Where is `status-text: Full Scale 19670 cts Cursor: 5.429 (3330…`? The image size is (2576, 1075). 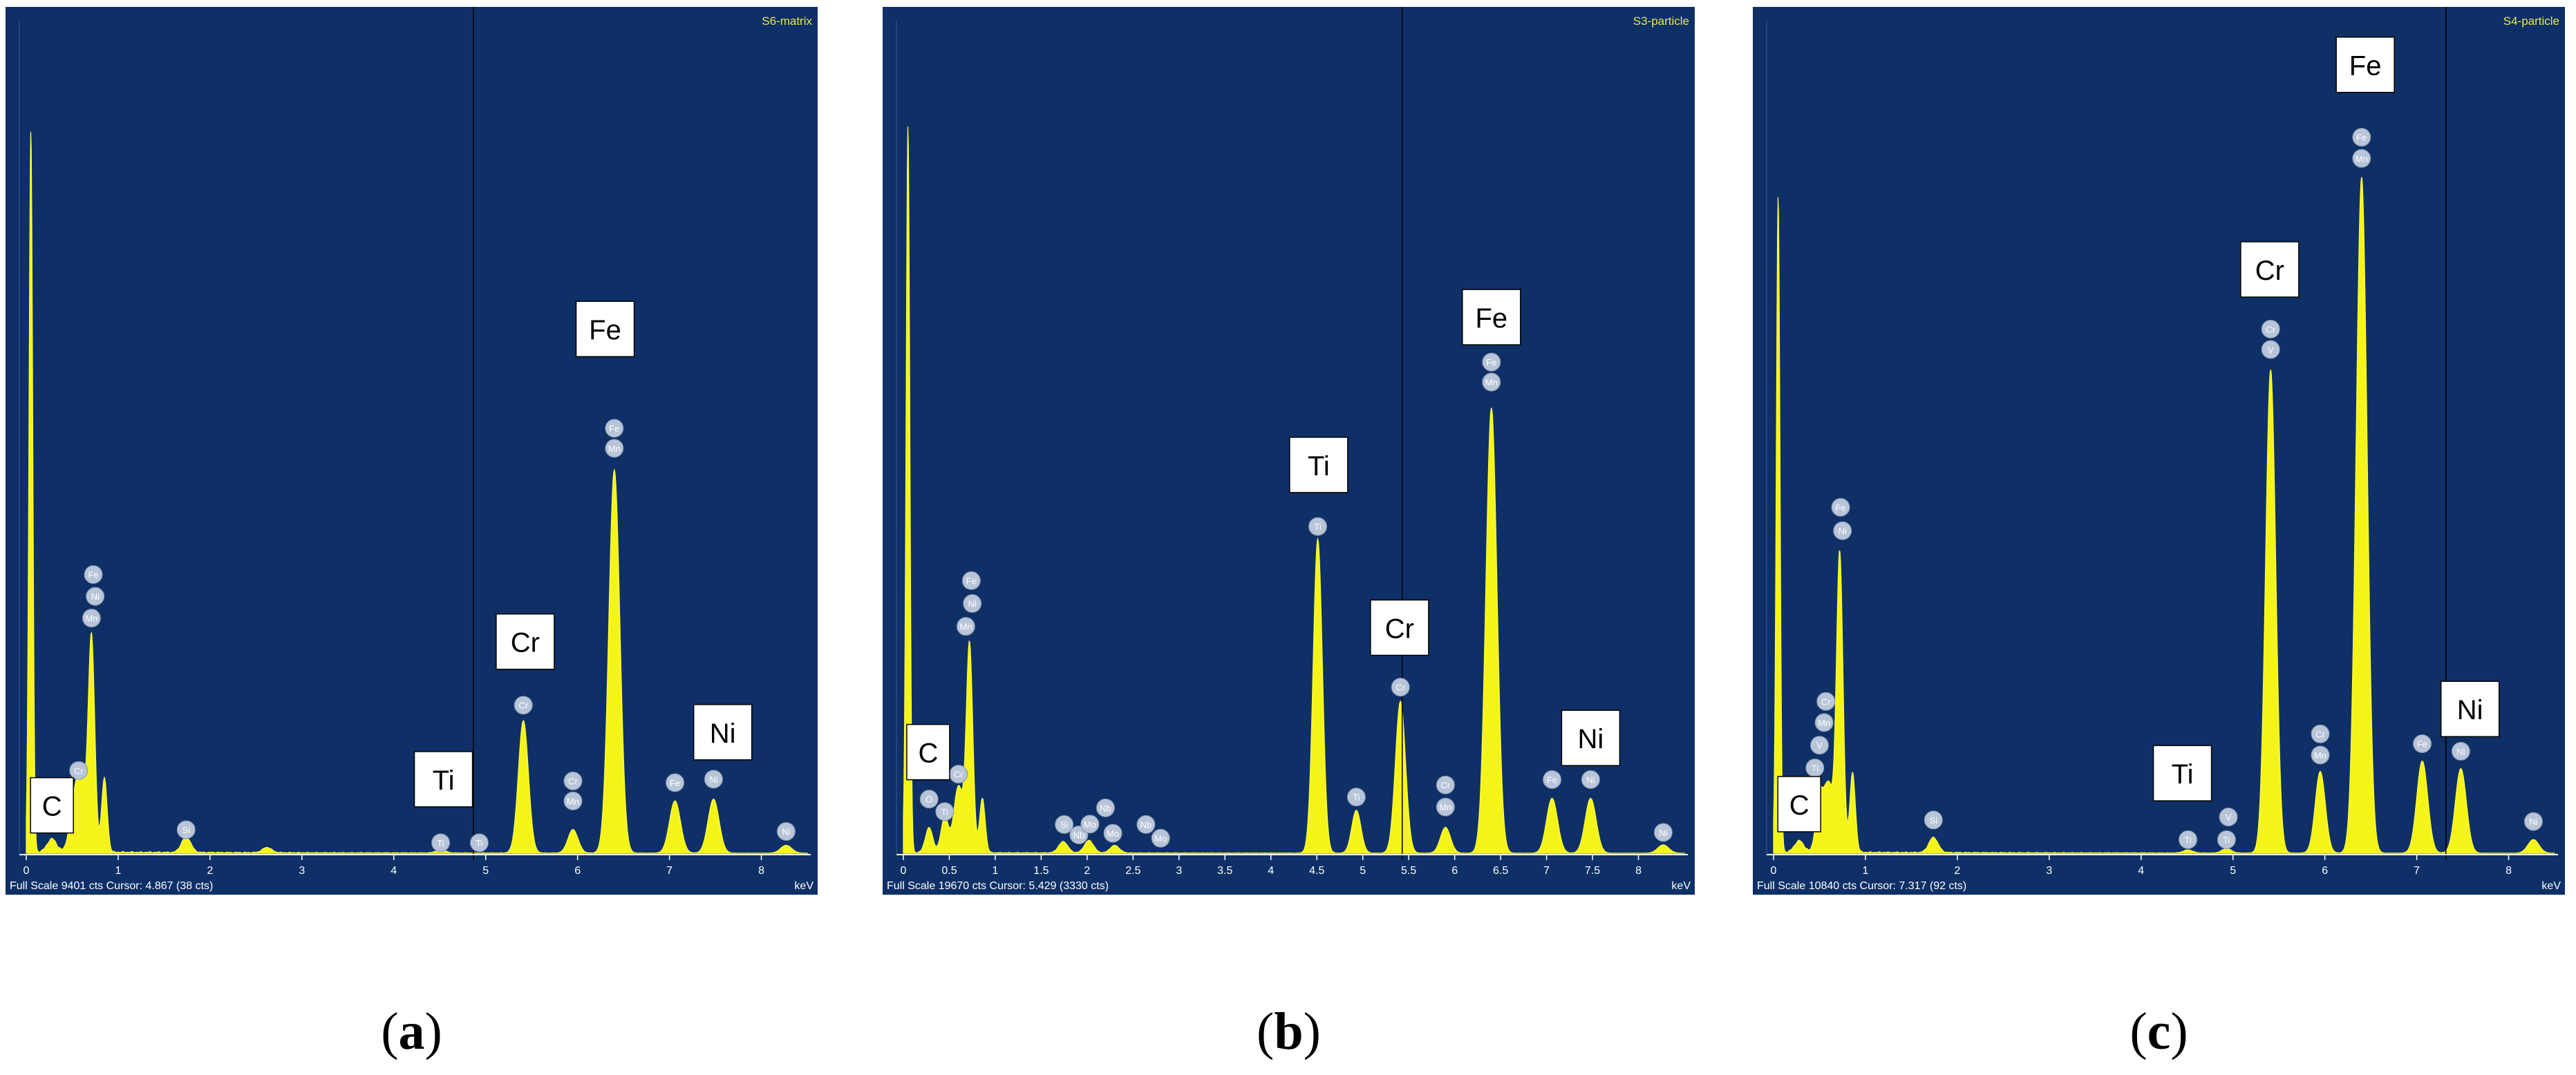
status-text: Full Scale 19670 cts Cursor: 5.429 (3330… is located at coordinates (998, 886).